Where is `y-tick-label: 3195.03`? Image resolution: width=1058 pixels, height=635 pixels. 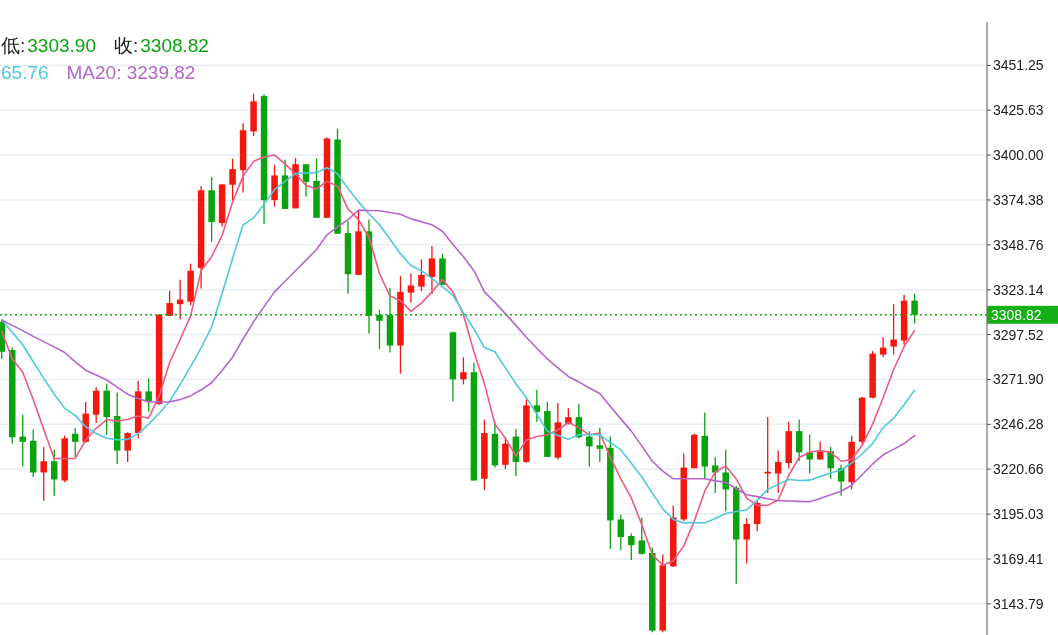
y-tick-label: 3195.03 is located at coordinates (1018, 514).